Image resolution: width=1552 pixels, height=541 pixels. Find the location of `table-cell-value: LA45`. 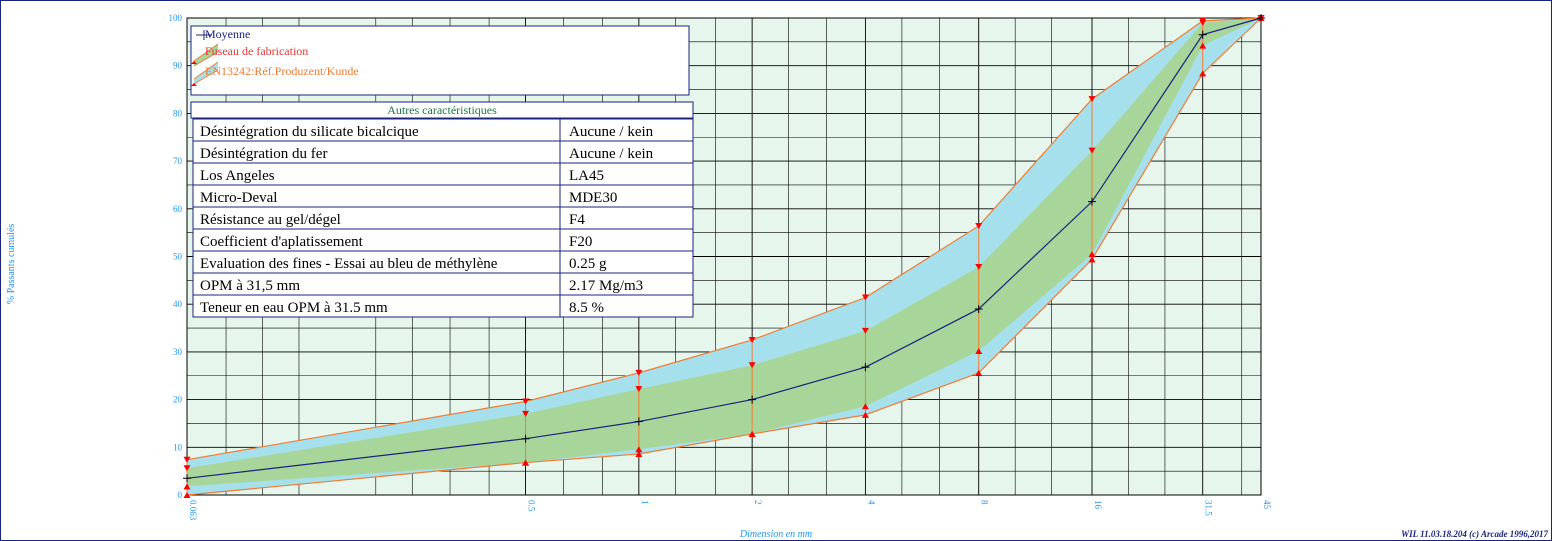

table-cell-value: LA45 is located at coordinates (586, 176).